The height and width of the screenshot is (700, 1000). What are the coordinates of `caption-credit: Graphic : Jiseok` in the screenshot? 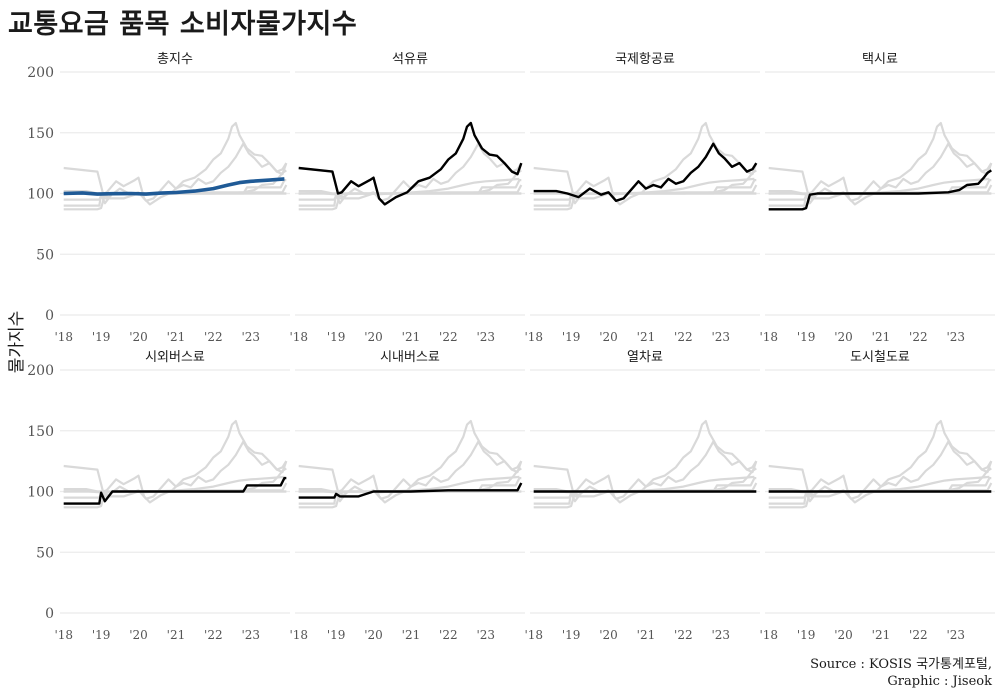 It's located at (939, 681).